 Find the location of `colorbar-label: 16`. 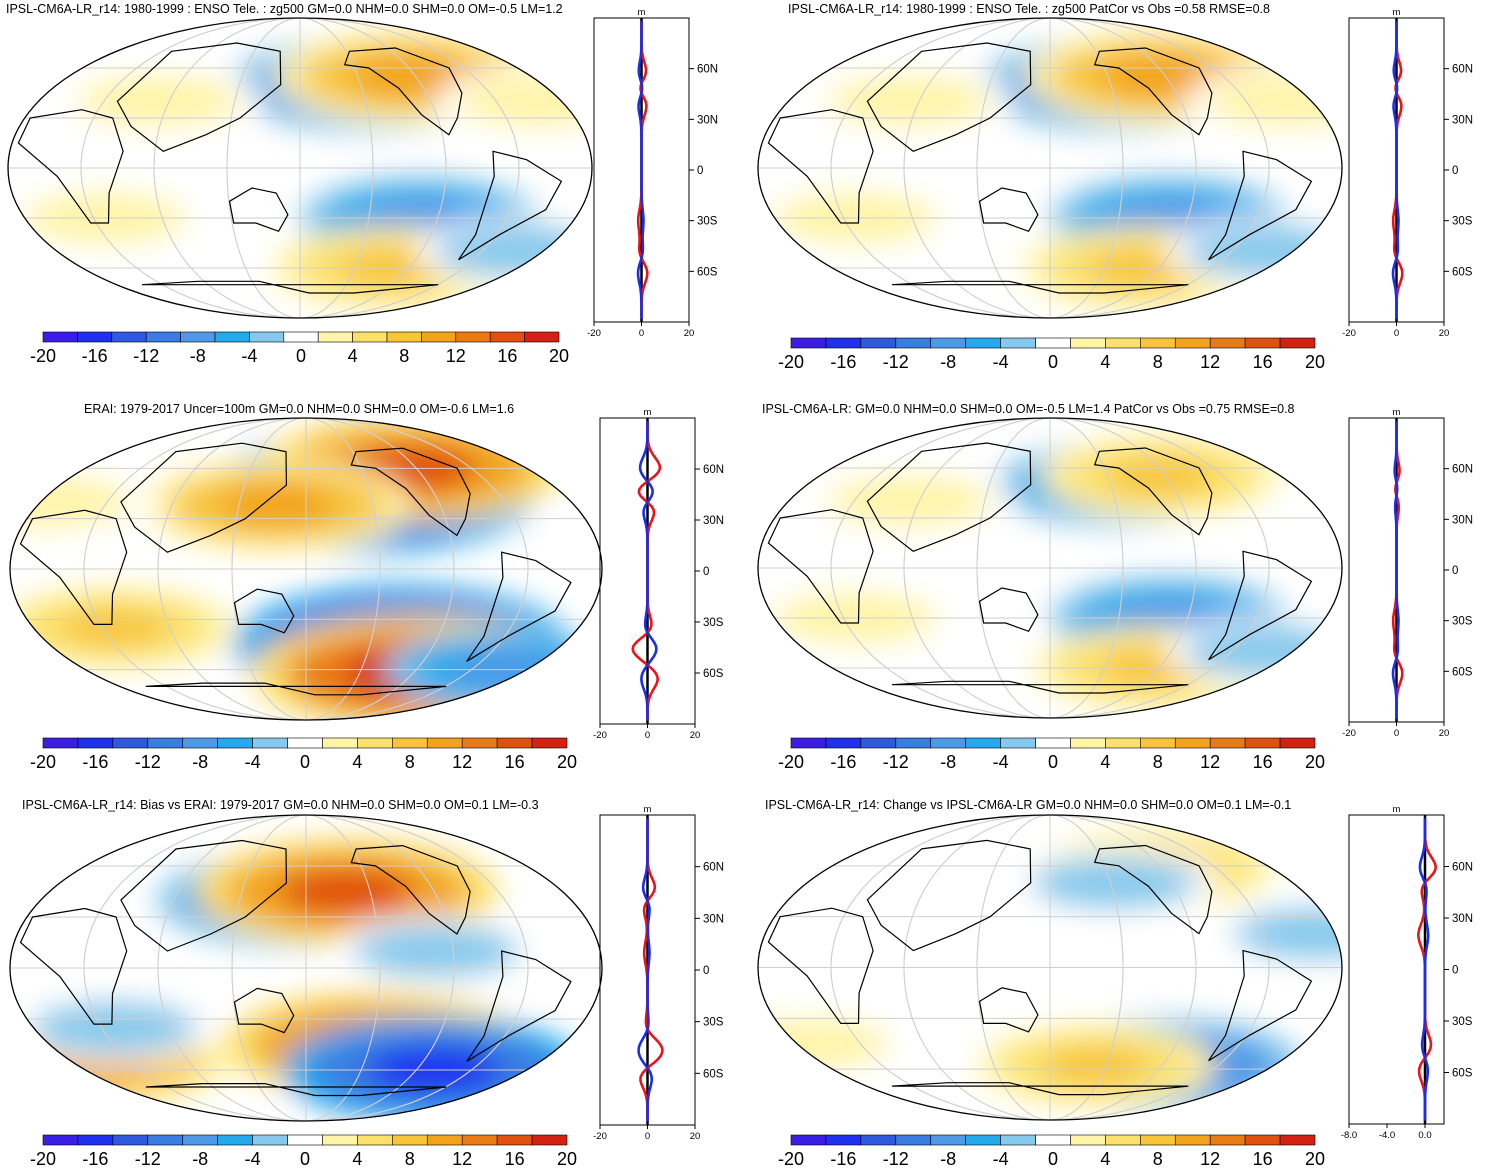

colorbar-label: 16 is located at coordinates (507, 356).